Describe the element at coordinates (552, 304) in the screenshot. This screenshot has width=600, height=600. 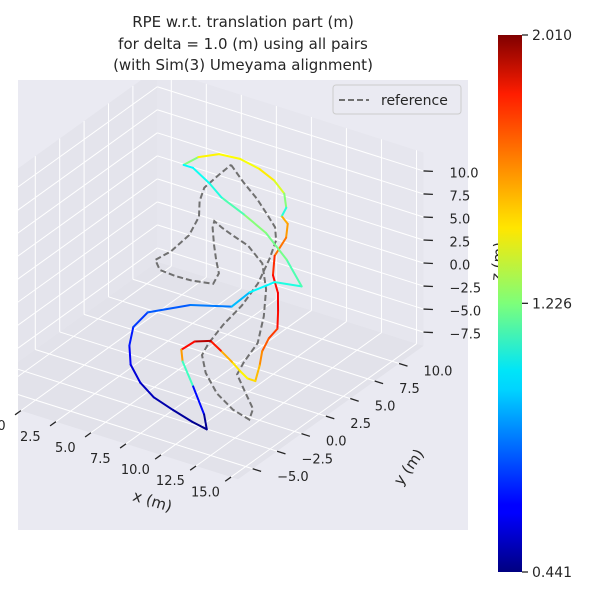
I see `colorbar-tick-label: 1.226` at that location.